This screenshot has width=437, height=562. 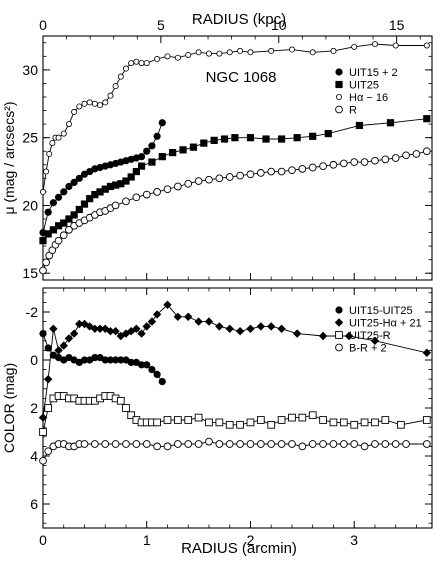 What do you see at coordinates (241, 77) in the screenshot?
I see `chart-title: NGC 1068` at bounding box center [241, 77].